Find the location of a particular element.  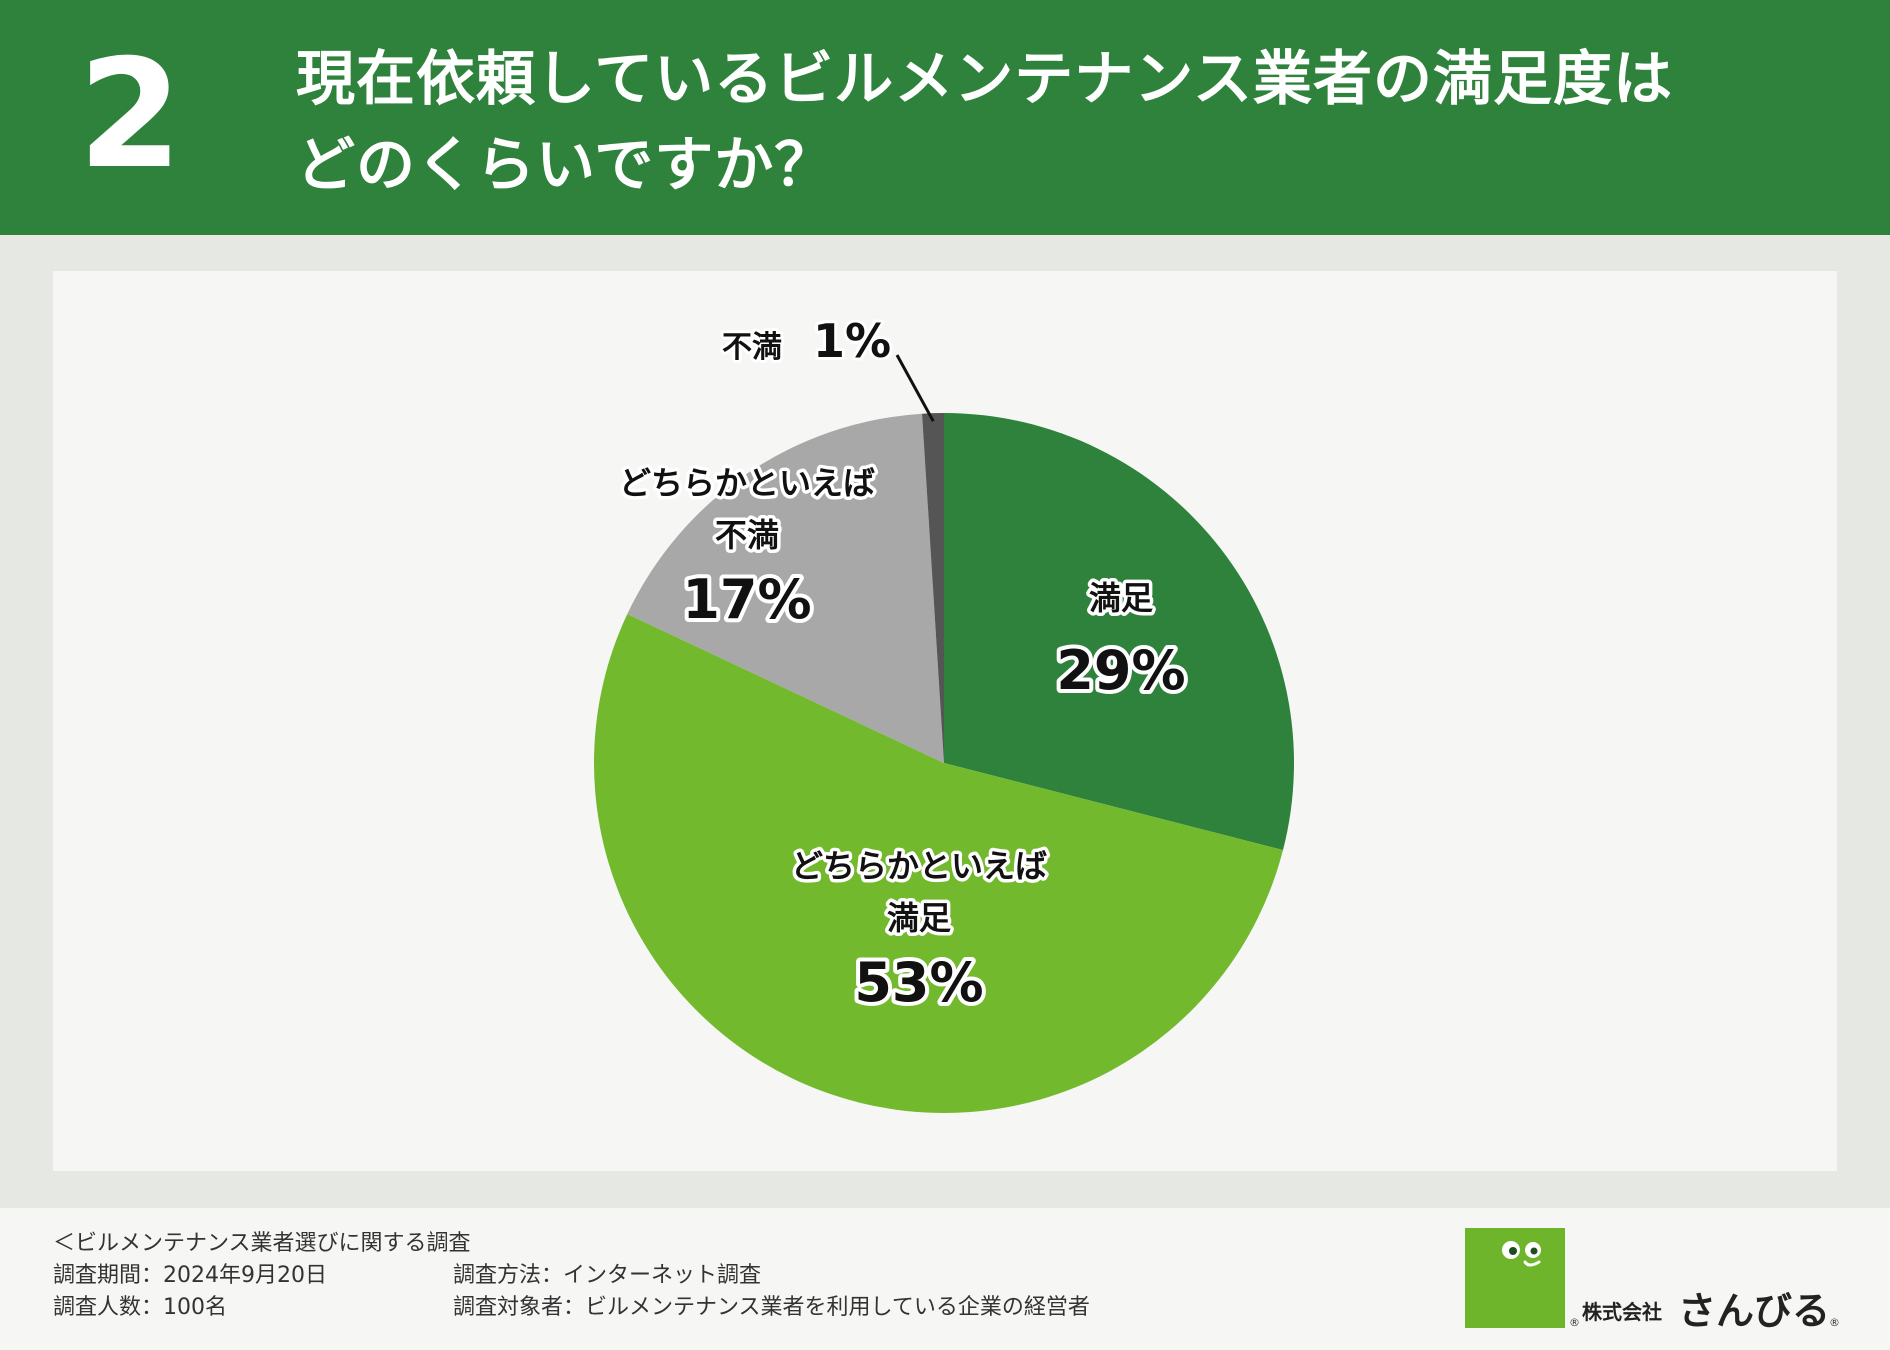

logo-registered-mark-2: ® is located at coordinates (1834, 1322).